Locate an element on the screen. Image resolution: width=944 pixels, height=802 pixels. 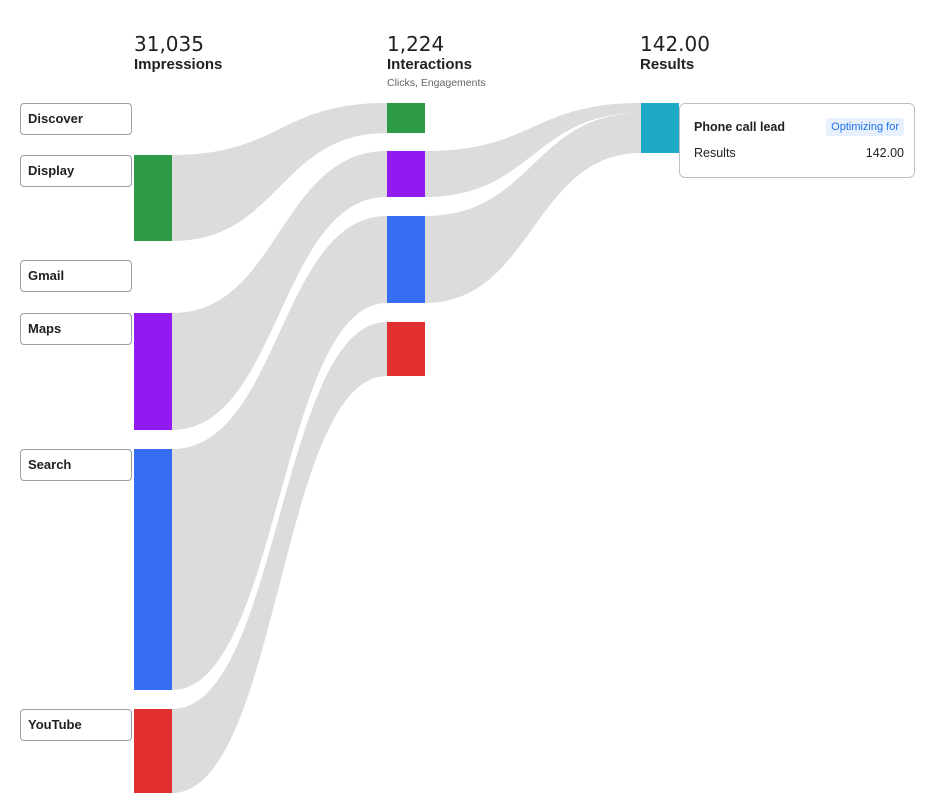
youtube-interactions-bar is located at coordinates (406, 349).